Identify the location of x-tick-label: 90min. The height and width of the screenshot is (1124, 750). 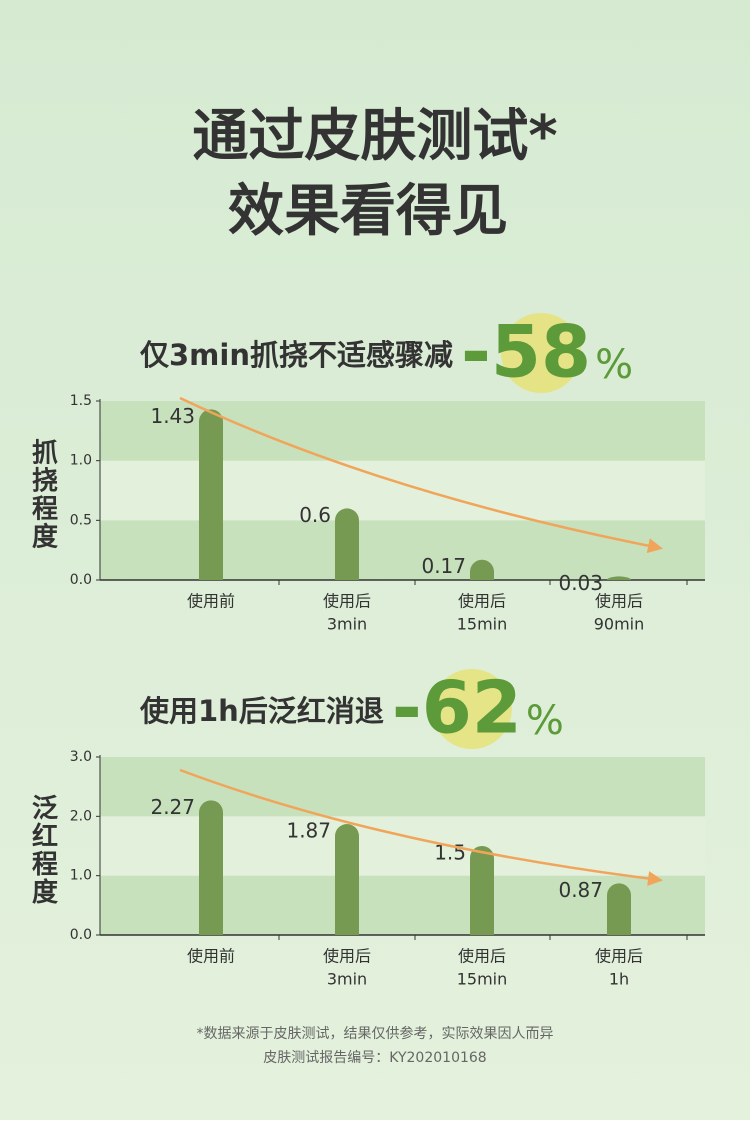
(619, 624).